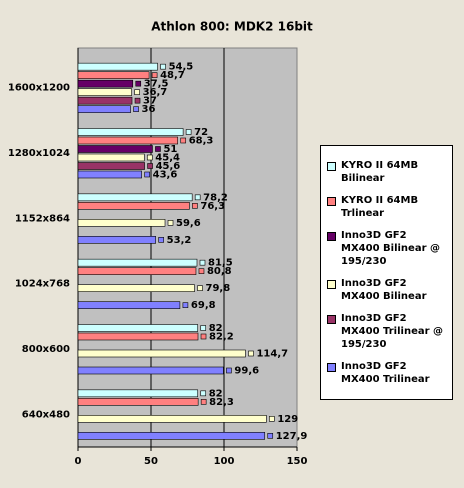  I want to click on value-label: 114,7, so click(272, 354).